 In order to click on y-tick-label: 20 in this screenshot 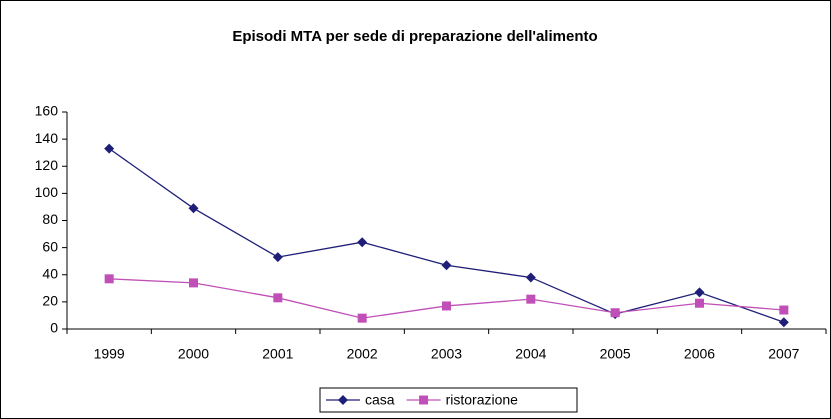, I will do `click(50, 301)`.